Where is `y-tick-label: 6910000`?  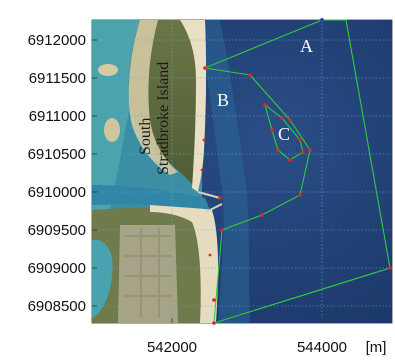
y-tick-label: 6910000 is located at coordinates (57, 192).